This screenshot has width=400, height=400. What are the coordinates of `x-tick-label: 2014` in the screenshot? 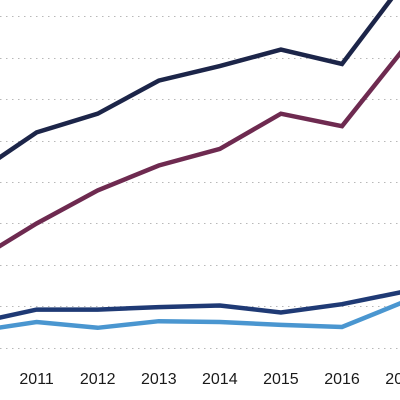 It's located at (220, 379).